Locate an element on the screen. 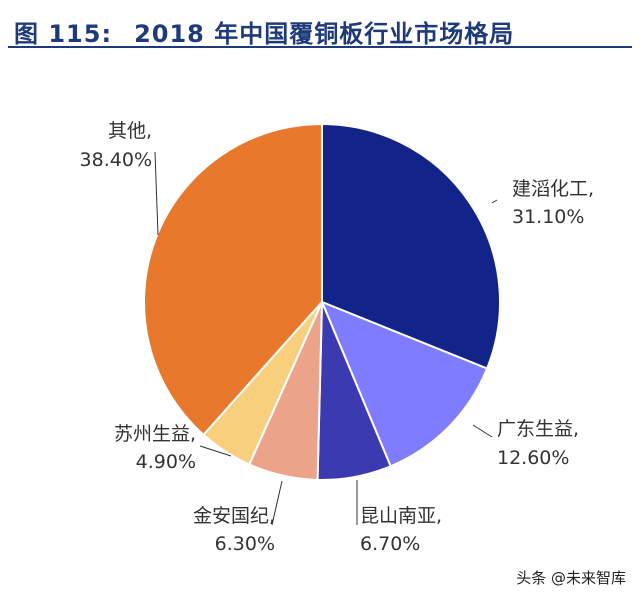  slice-label-3: 昆山南亚, is located at coordinates (401, 516).